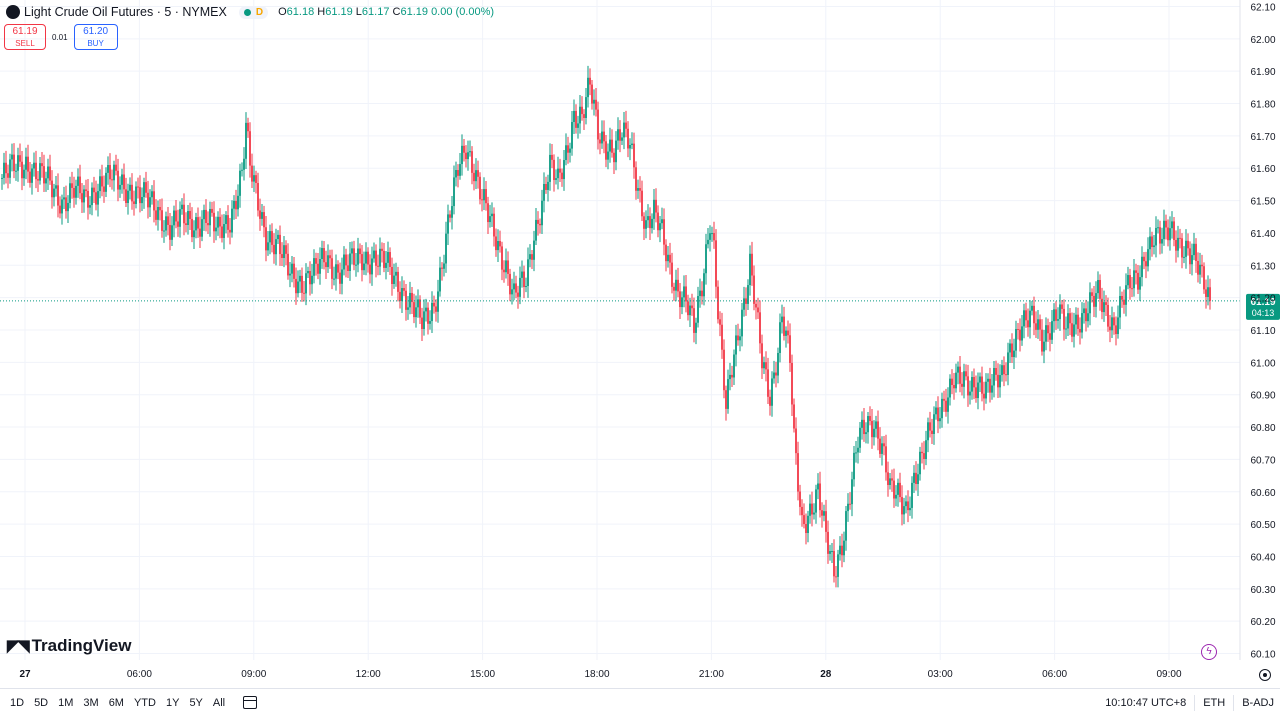 This screenshot has width=1280, height=716. I want to click on sell-button: 61.19 SELL, so click(25, 37).